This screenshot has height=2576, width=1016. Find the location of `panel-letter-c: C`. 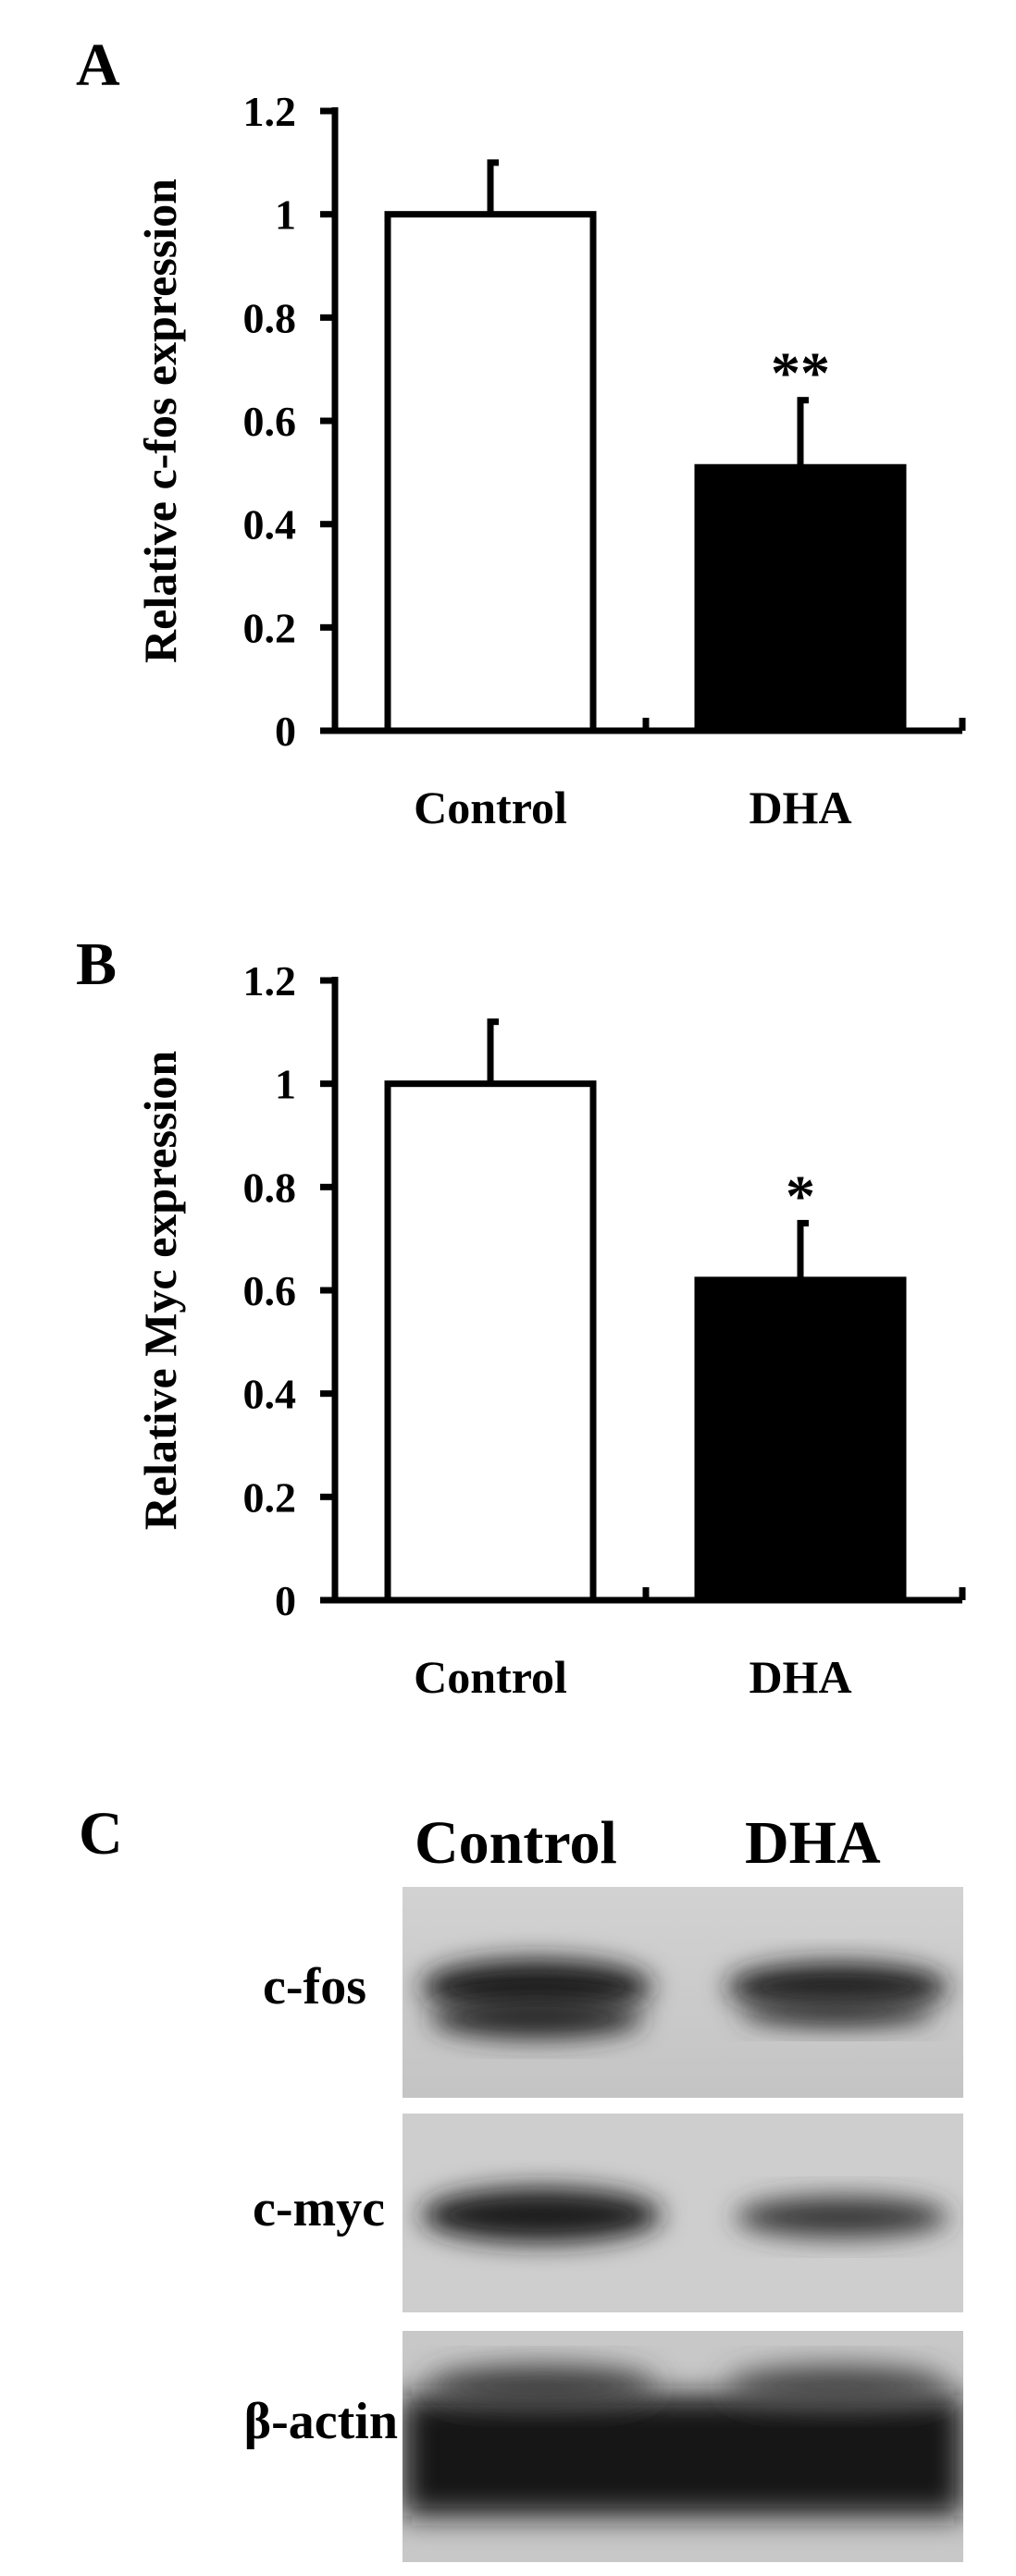

panel-letter-c: C is located at coordinates (101, 1833).